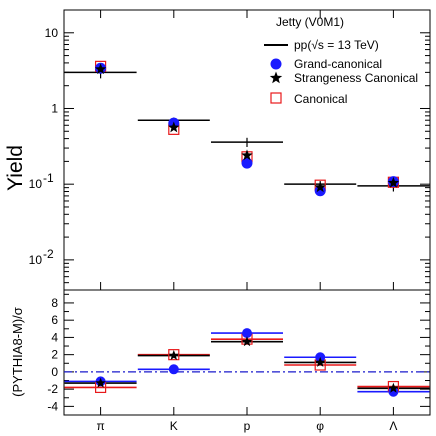 The height and width of the screenshot is (436, 436). Describe the element at coordinates (54, 337) in the screenshot. I see `bottom-y-tick-label: 4` at that location.